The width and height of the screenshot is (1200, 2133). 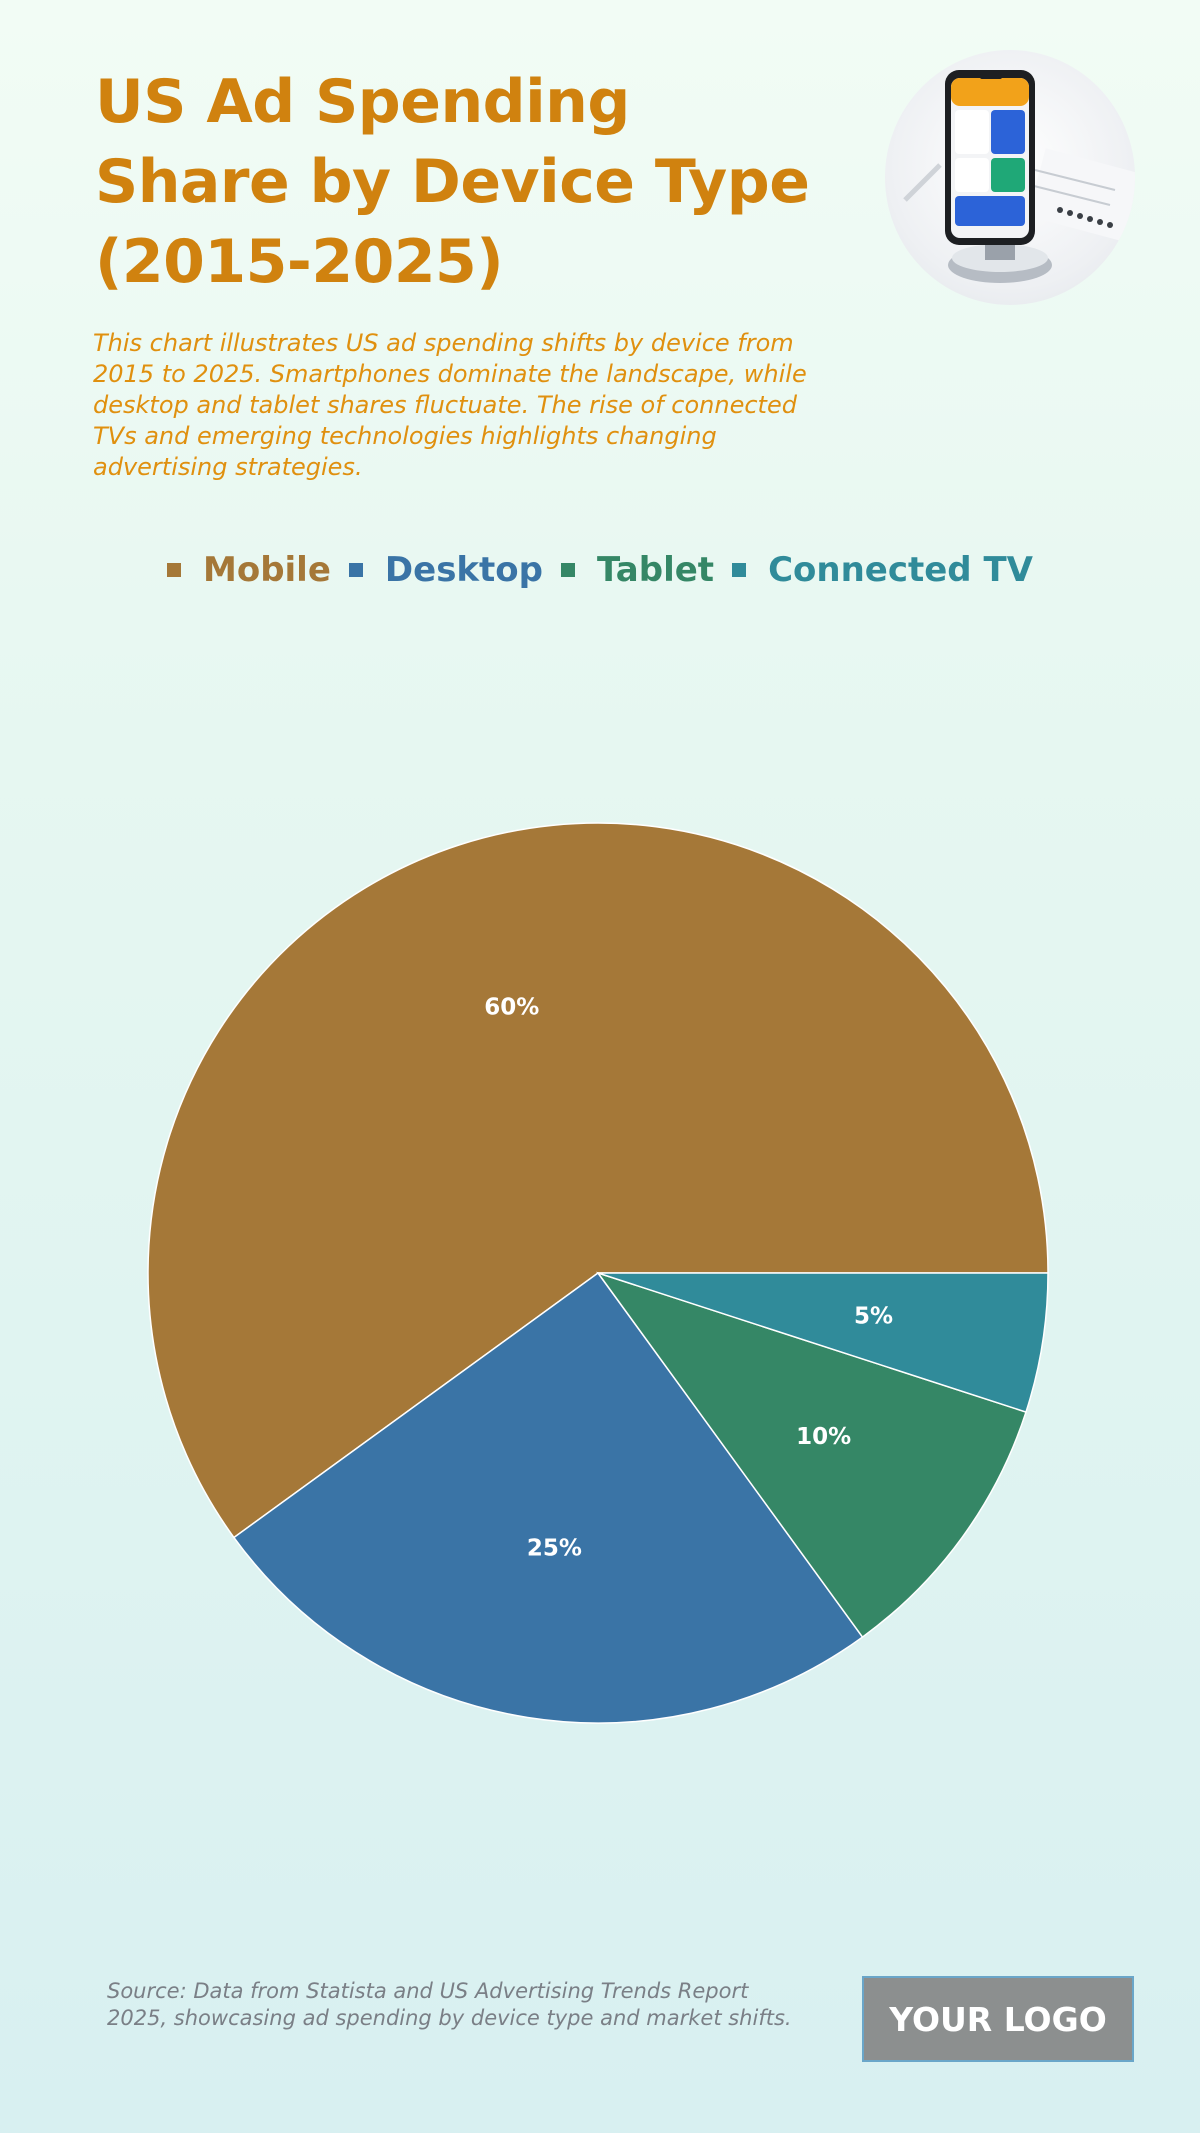 What do you see at coordinates (823, 1437) in the screenshot?
I see `data-label-tablet: 10%` at bounding box center [823, 1437].